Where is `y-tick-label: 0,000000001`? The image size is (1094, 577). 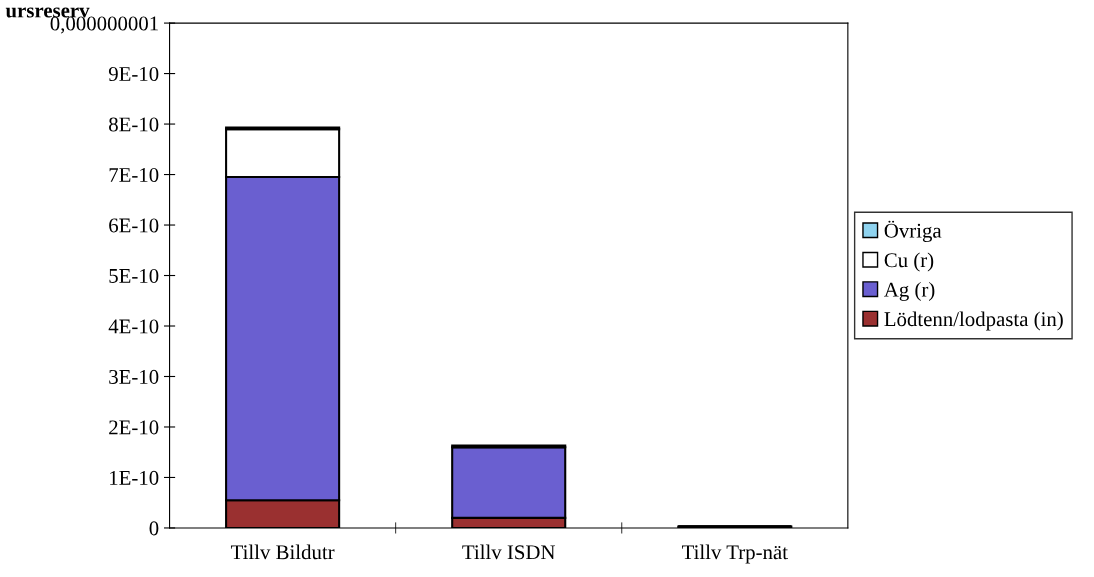
y-tick-label: 0,000000001 is located at coordinates (104, 25).